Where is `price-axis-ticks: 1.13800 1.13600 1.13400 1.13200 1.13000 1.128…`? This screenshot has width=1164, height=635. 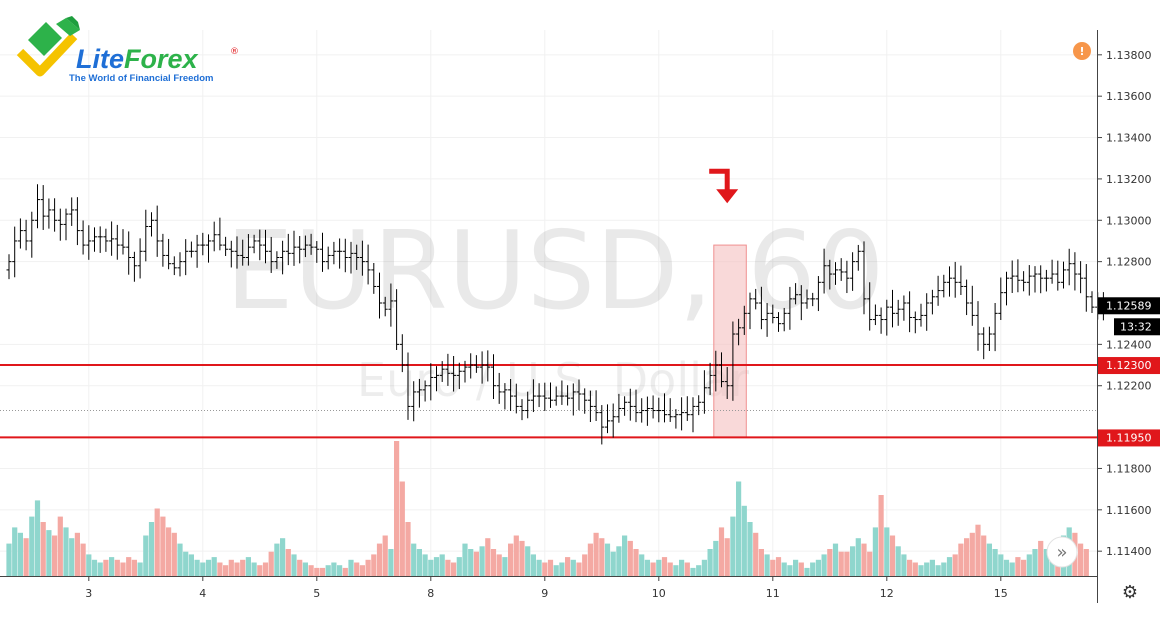
price-axis-ticks: 1.13800 1.13600 1.13400 1.13200 1.13000 1.128… is located at coordinates (1124, 303).